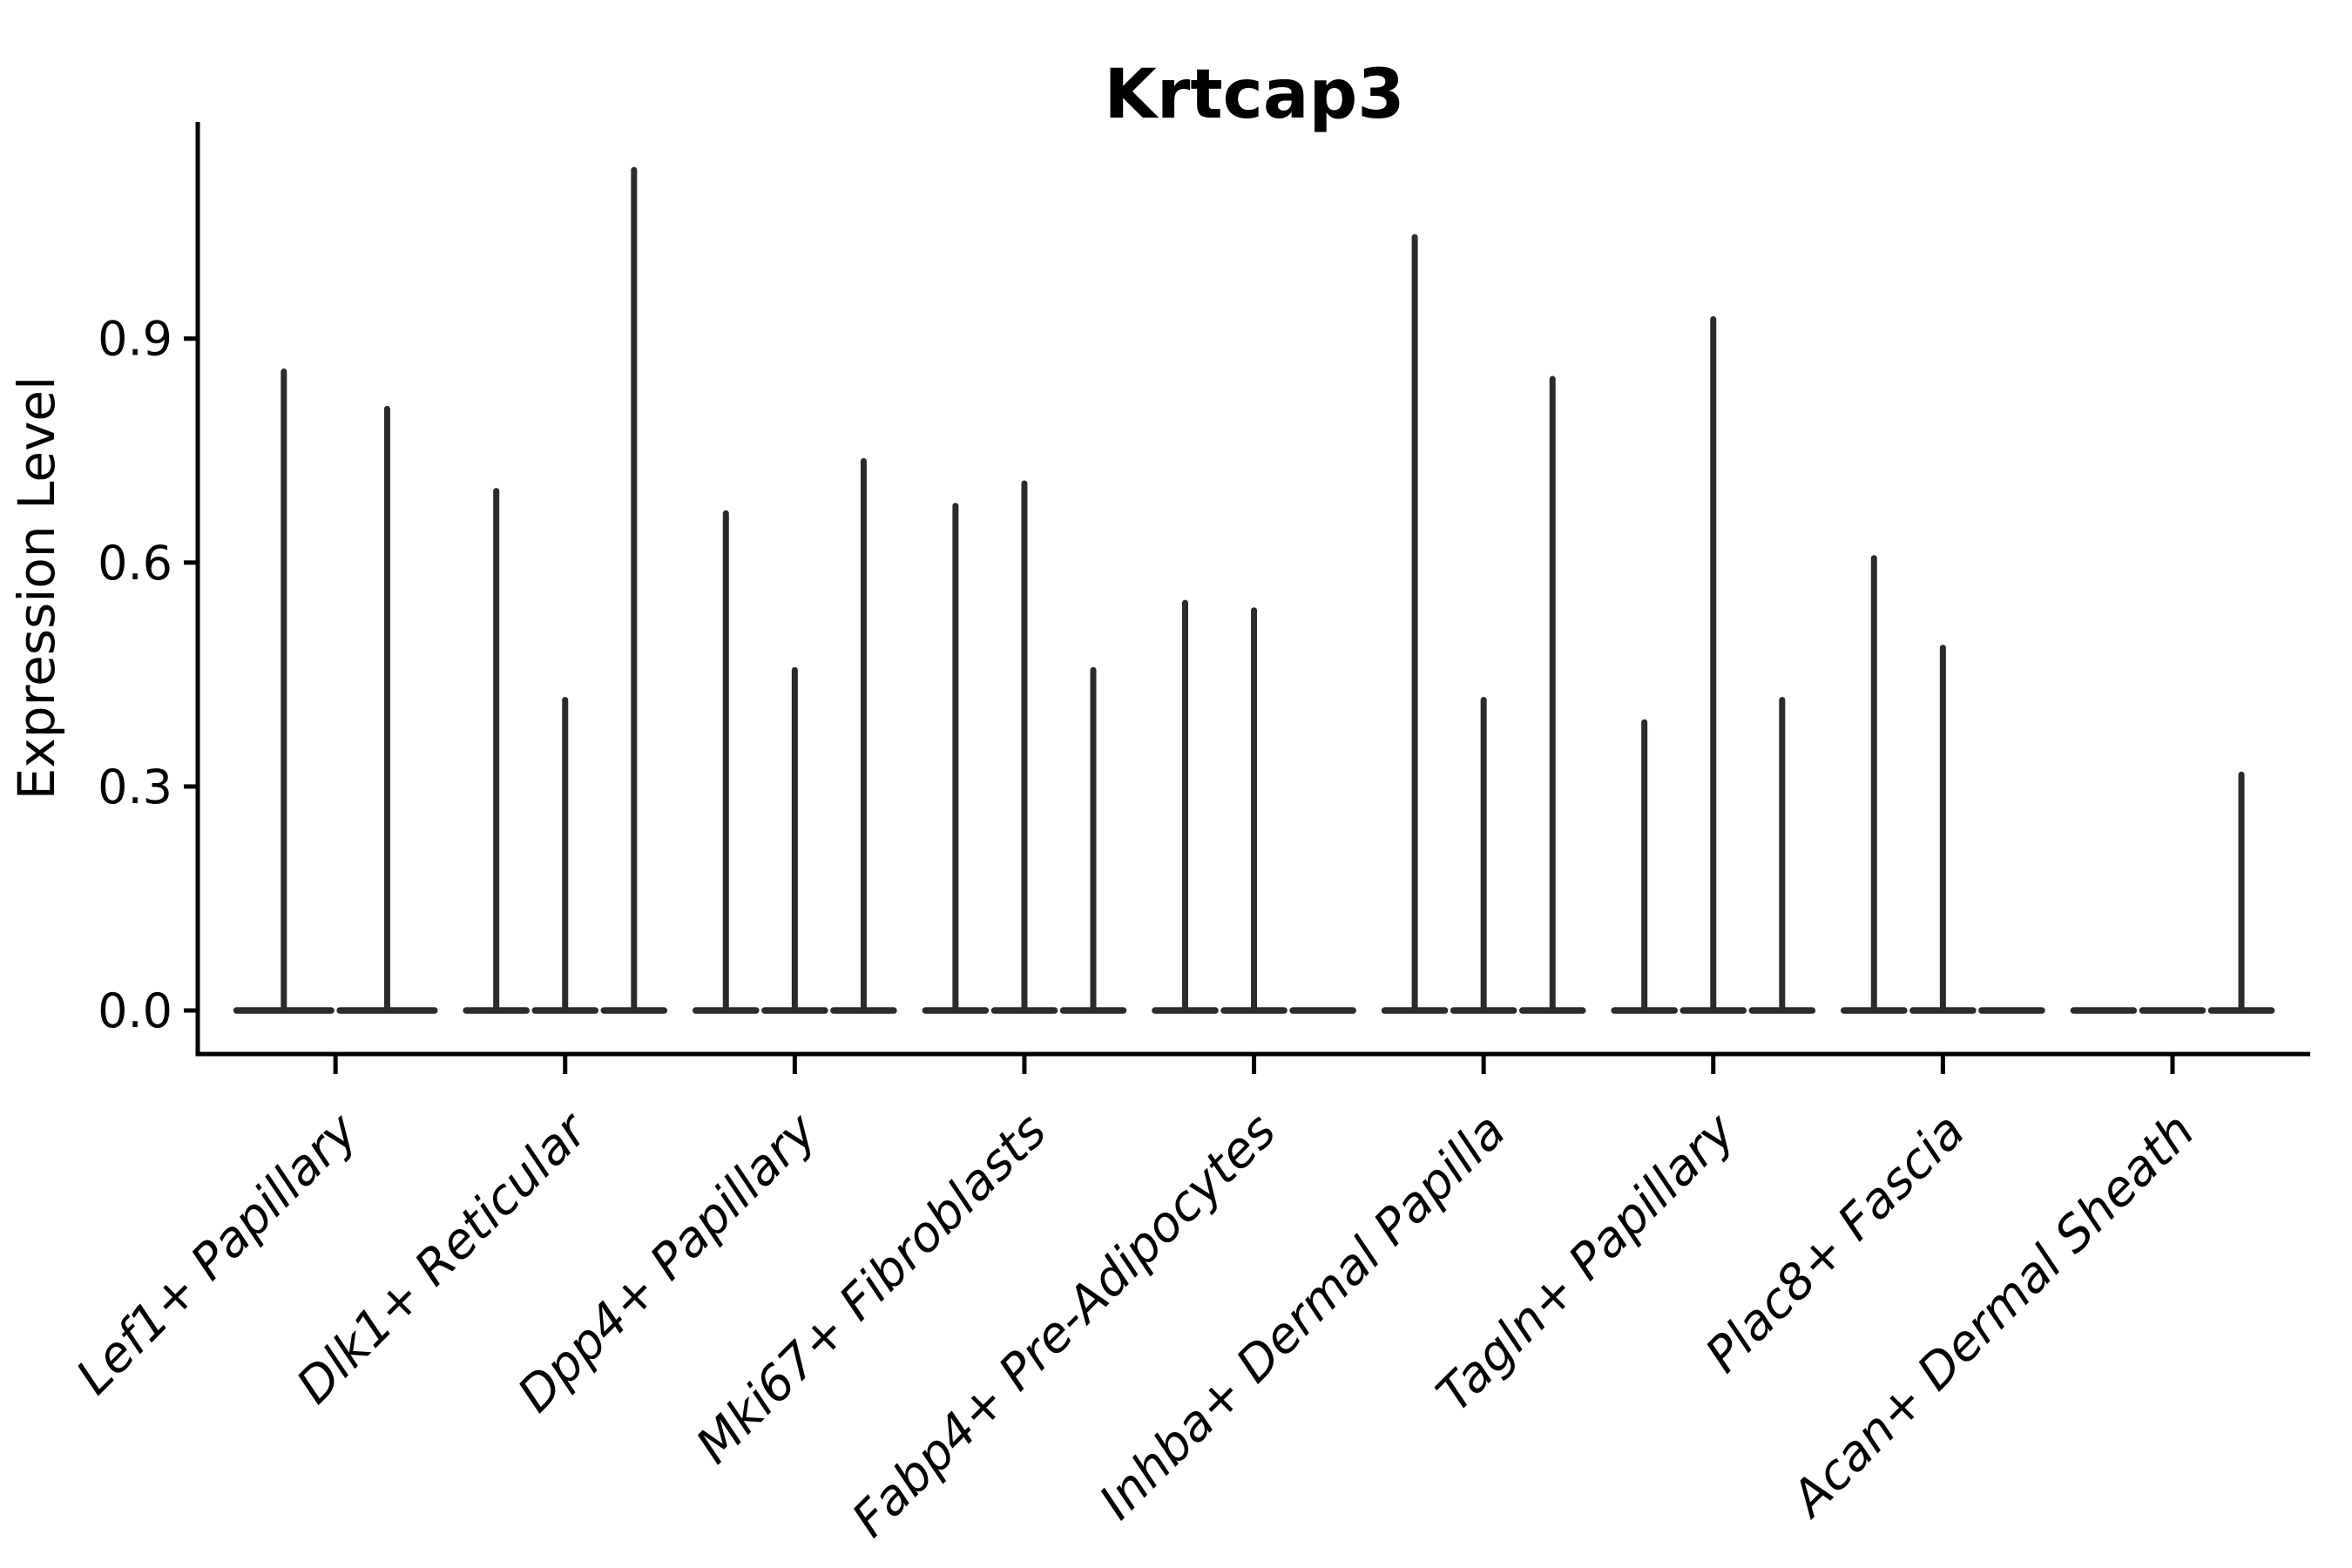  Describe the element at coordinates (1254, 95) in the screenshot. I see `chart-title: Krtcap3` at that location.